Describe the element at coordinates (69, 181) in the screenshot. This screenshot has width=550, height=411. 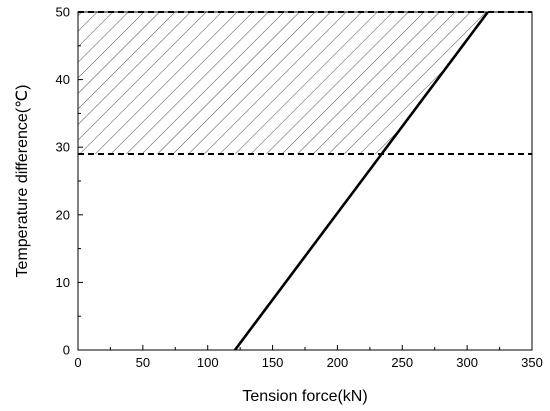
I see `y-ticks: 0 10 20 30 40 50` at that location.